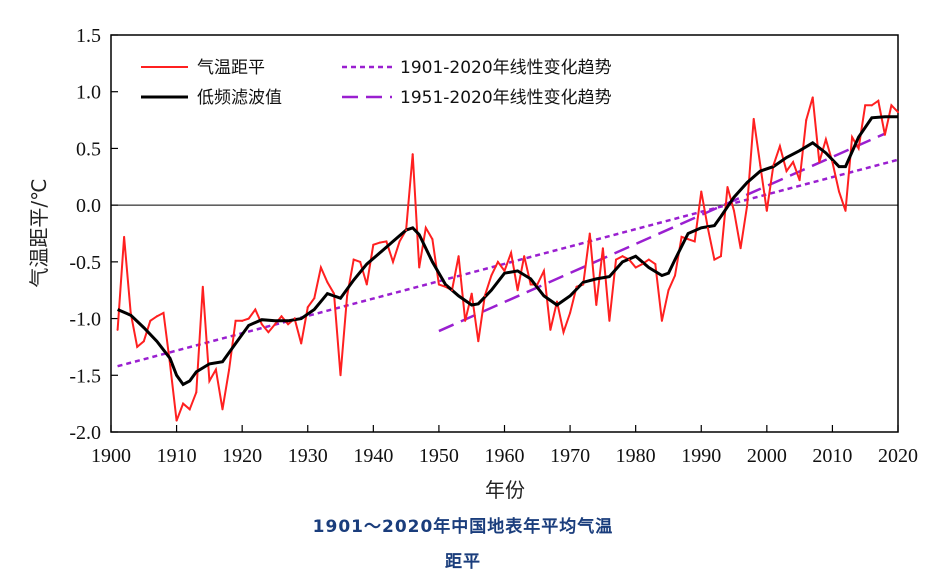  What do you see at coordinates (767, 456) in the screenshot?
I see `x-tick-label: 2000` at bounding box center [767, 456].